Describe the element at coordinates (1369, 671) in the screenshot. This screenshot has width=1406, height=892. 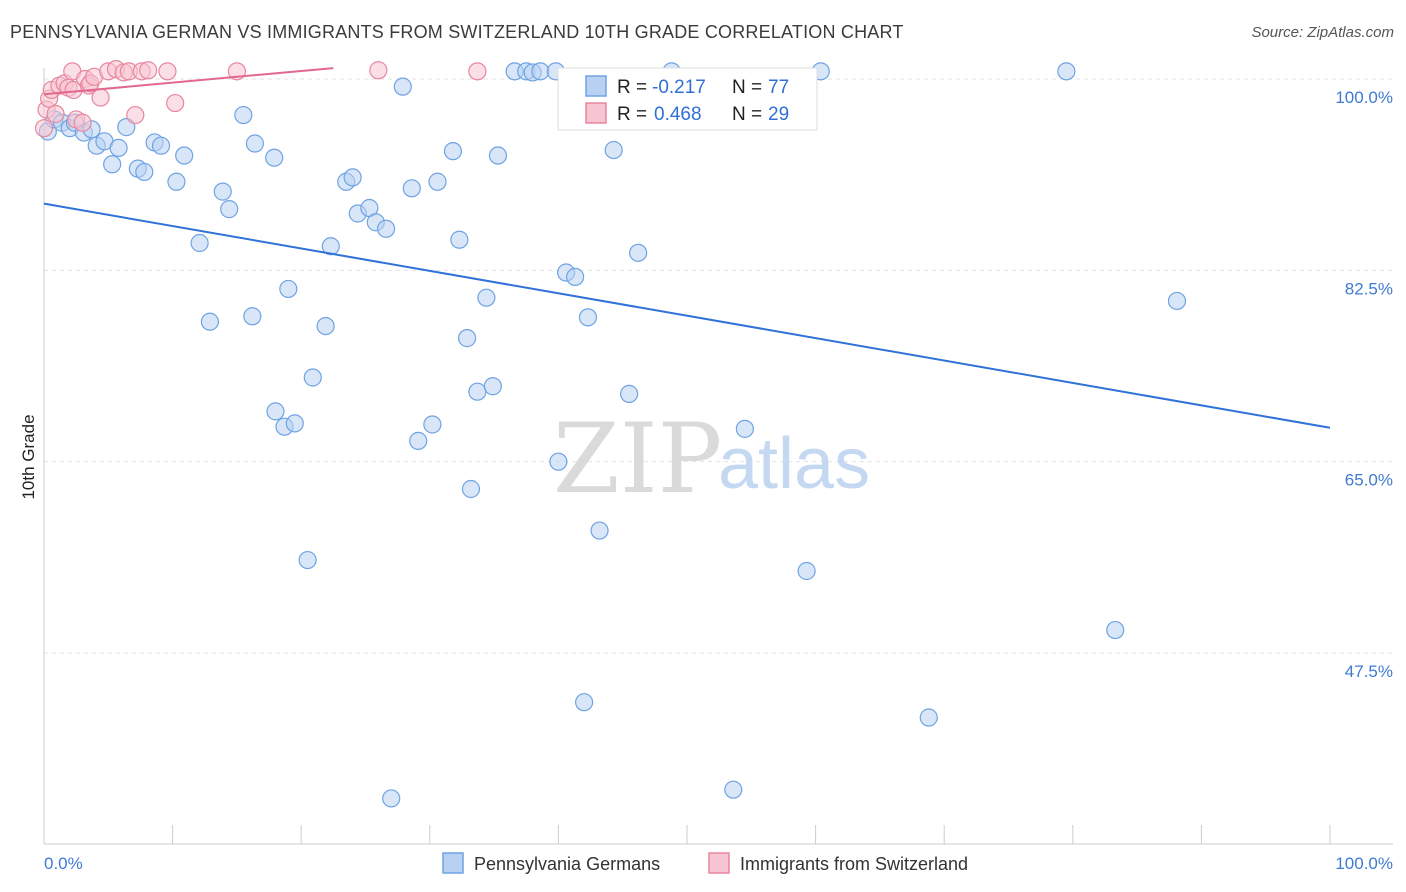
I see `y-tick-label-3: 47.5%` at that location.